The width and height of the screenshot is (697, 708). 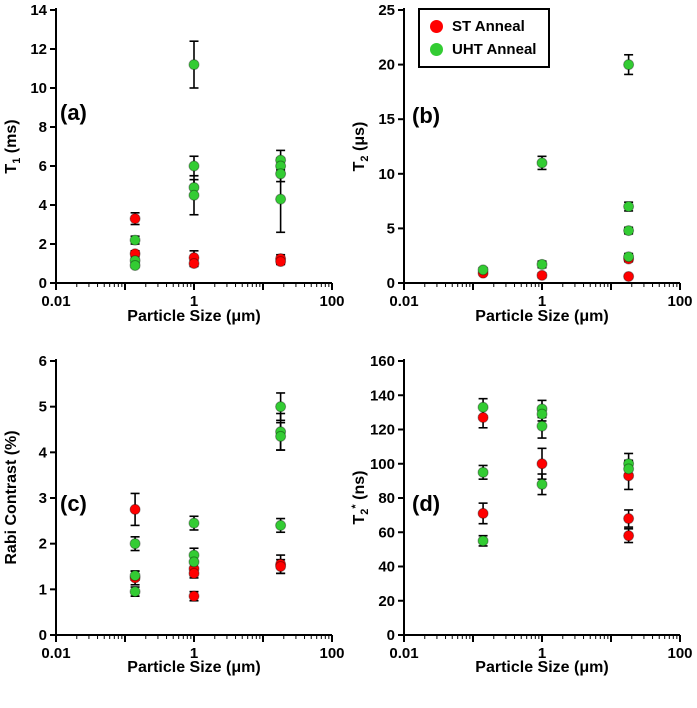 I want to click on panel-c-letter: (c), so click(x=73, y=503).